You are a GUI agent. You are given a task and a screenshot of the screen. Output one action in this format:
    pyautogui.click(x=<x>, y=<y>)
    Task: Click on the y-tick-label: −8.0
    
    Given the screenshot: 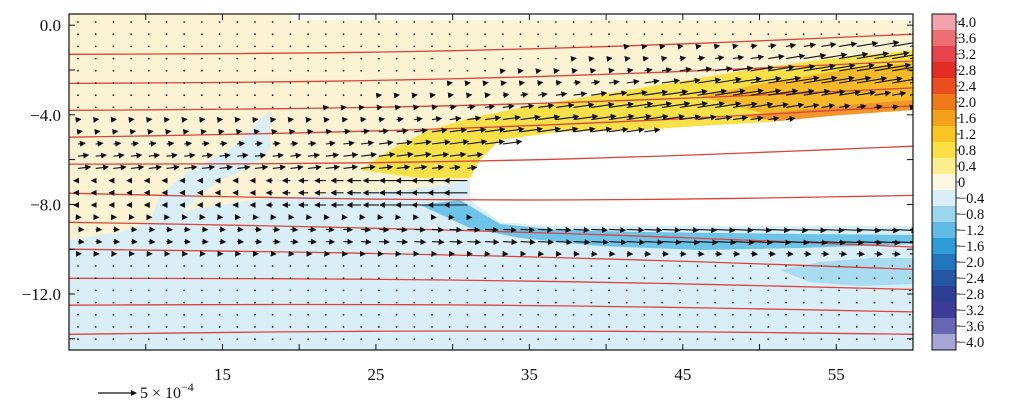 What is the action you would take?
    pyautogui.click(x=45, y=204)
    